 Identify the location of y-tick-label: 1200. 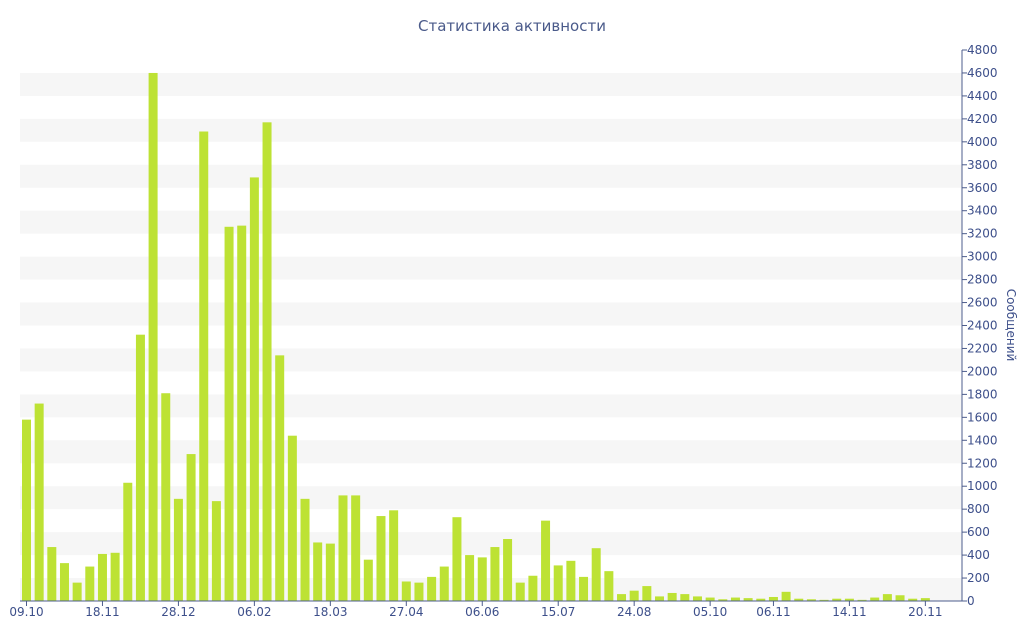
(982, 463).